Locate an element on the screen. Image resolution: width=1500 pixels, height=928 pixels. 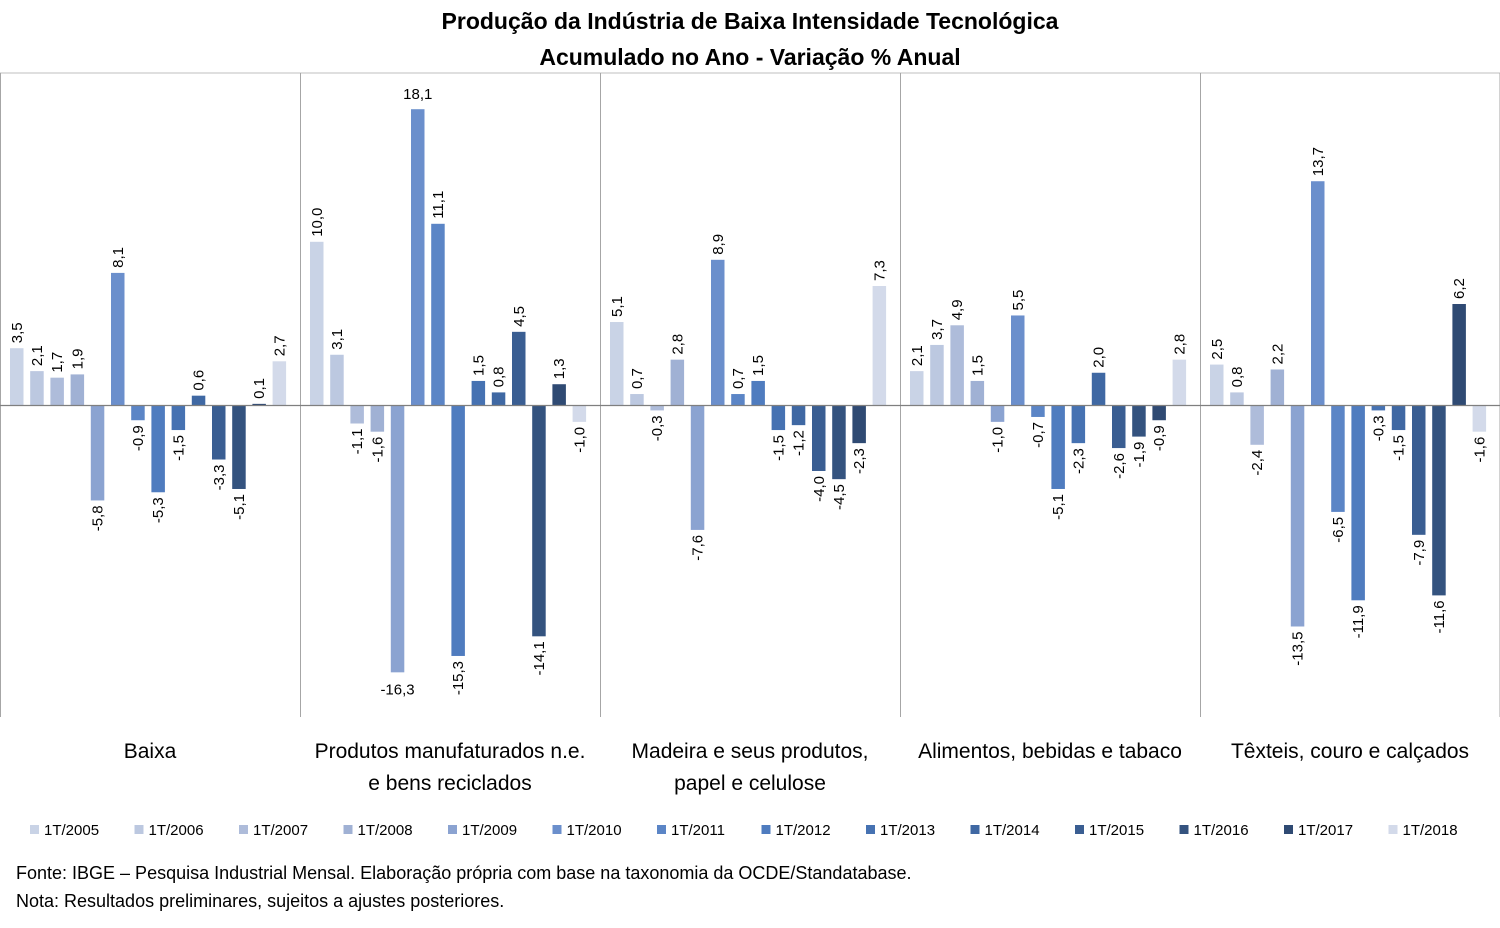
data-label: -7,9 is located at coordinates (1419, 553).